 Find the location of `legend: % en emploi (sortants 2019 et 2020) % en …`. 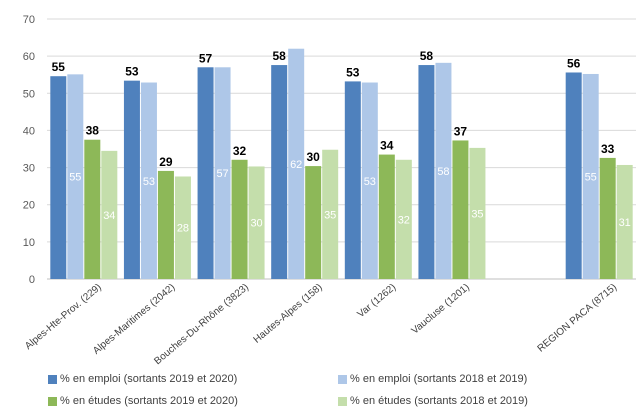

legend: % en emploi (sortants 2019 et 2020) % en … is located at coordinates (338, 396).